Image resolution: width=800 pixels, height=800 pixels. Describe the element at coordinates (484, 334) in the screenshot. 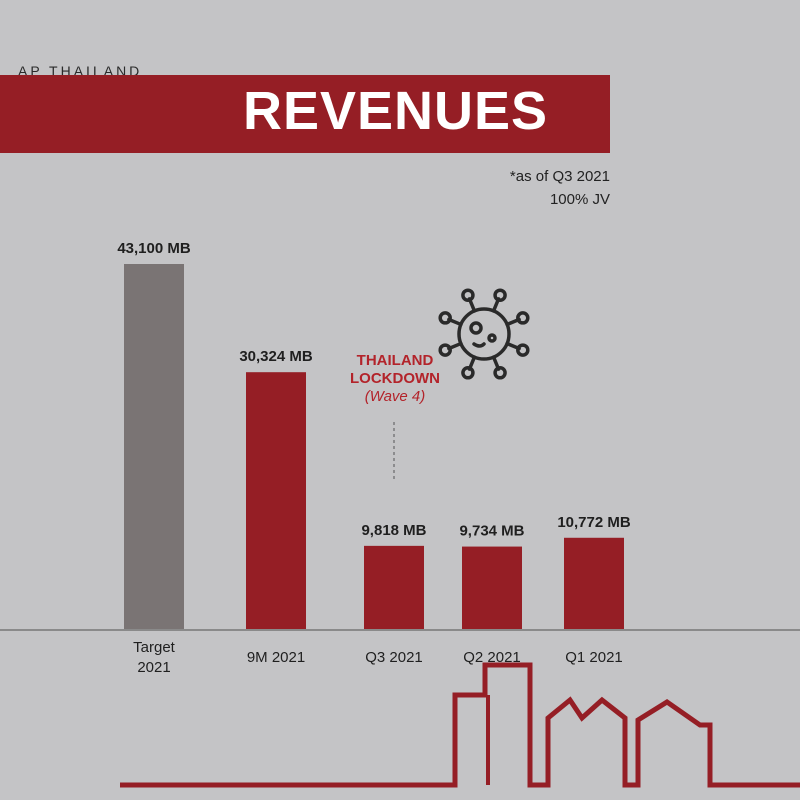

I see `virus-icon` at that location.